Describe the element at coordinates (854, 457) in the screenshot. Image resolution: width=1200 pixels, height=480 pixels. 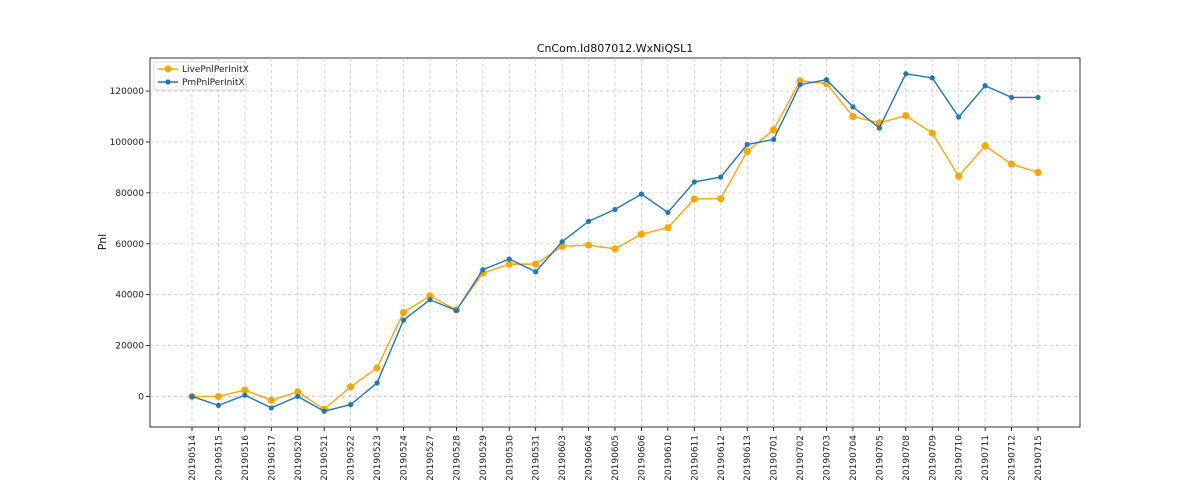
I see `x-tick-label: 20190704` at that location.